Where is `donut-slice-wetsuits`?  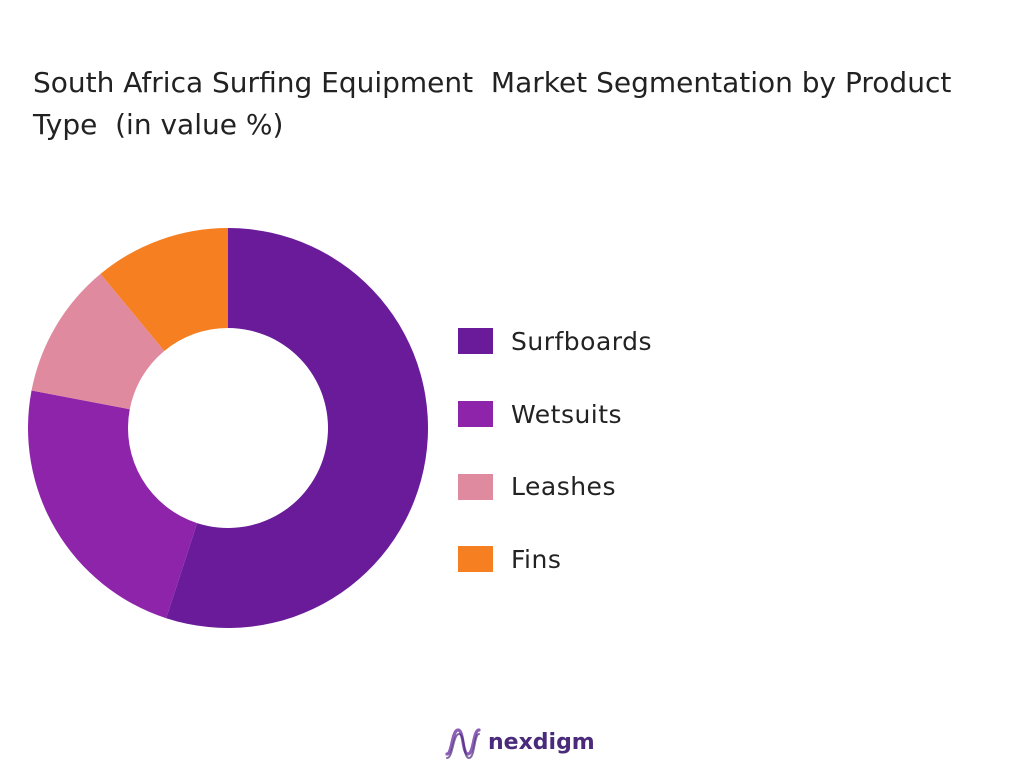
donut-slice-wetsuits is located at coordinates (113, 504).